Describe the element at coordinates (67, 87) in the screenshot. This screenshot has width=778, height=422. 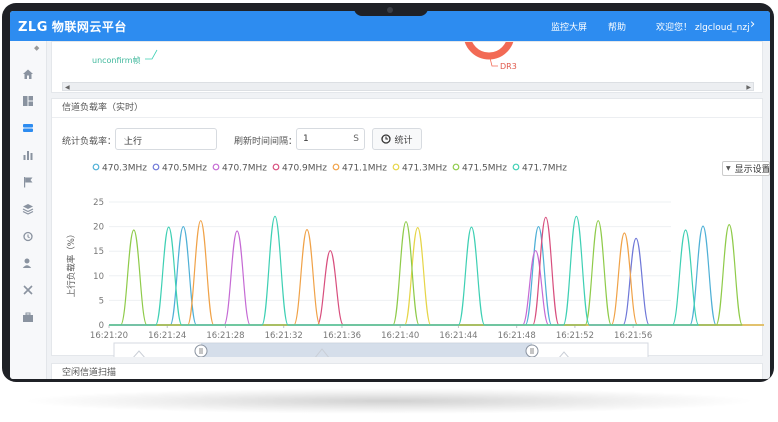
I see `scroll-left-icon: ◀` at that location.